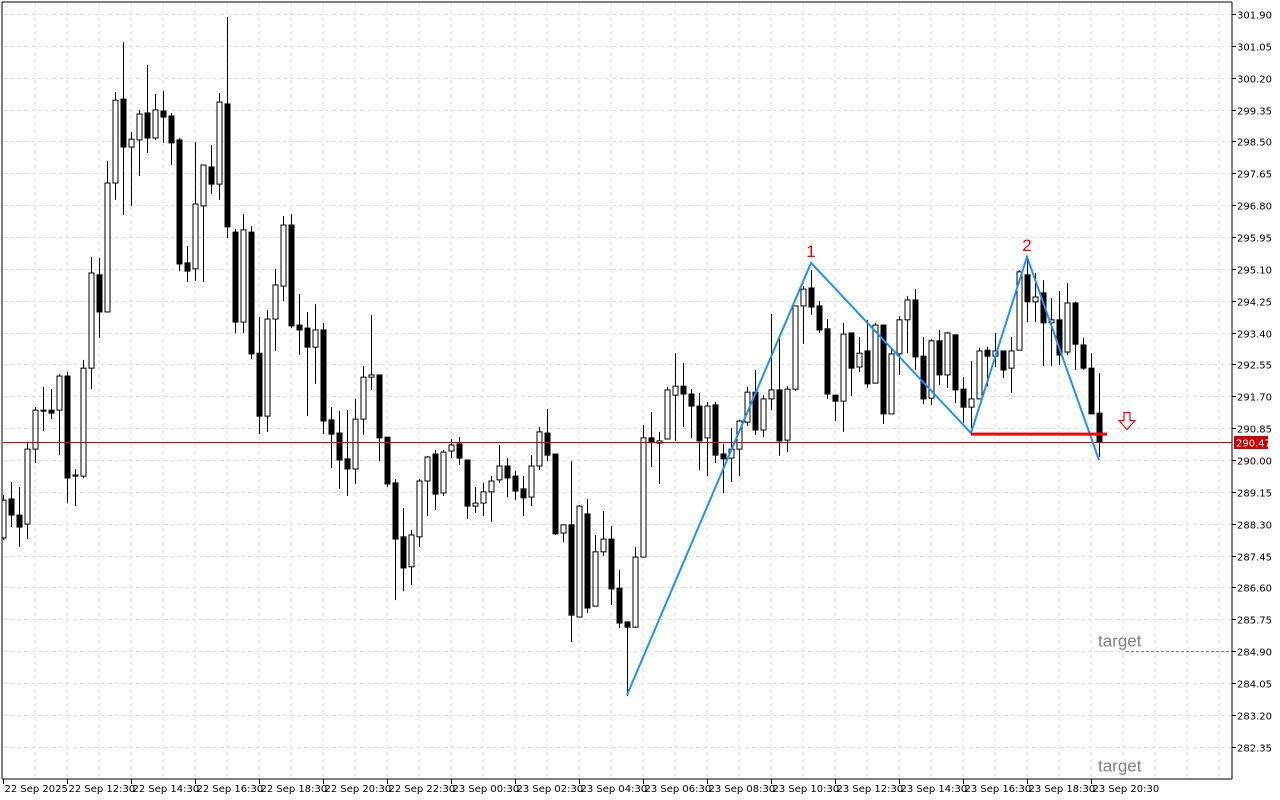  I want to click on time-tick-label: 23 Sep 18:30, so click(1062, 789).